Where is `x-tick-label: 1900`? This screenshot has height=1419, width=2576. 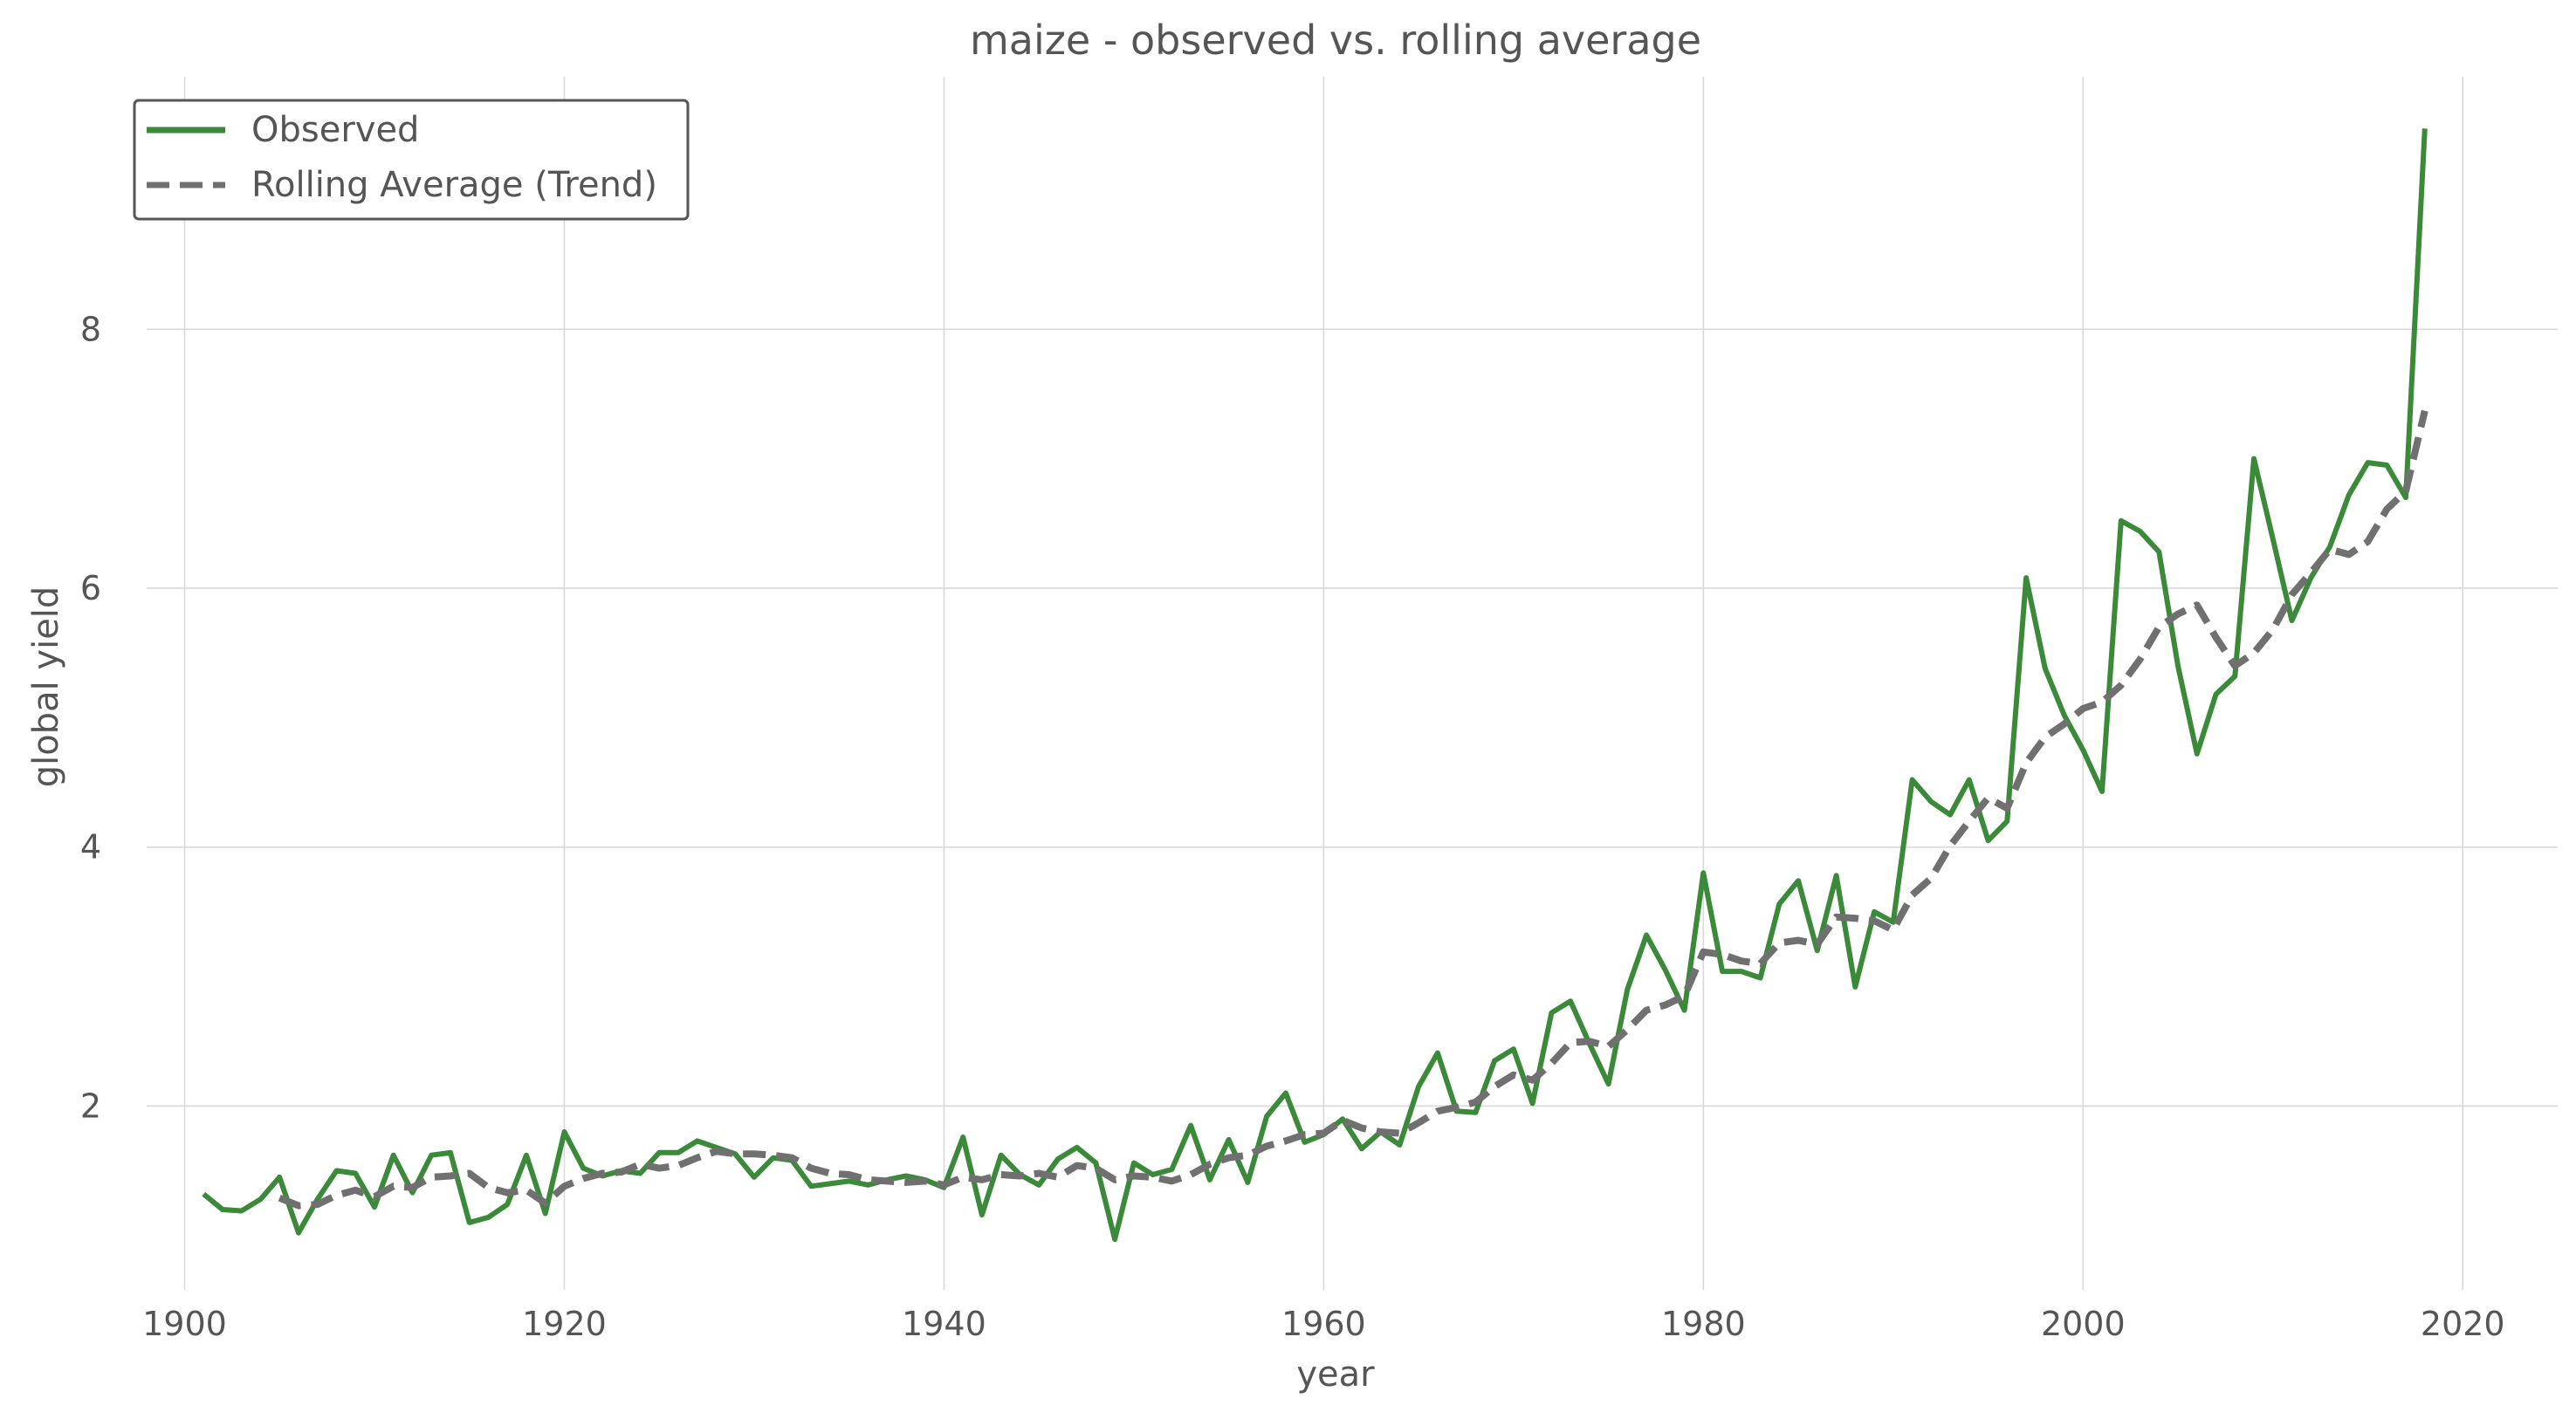 x-tick-label: 1900 is located at coordinates (184, 1324).